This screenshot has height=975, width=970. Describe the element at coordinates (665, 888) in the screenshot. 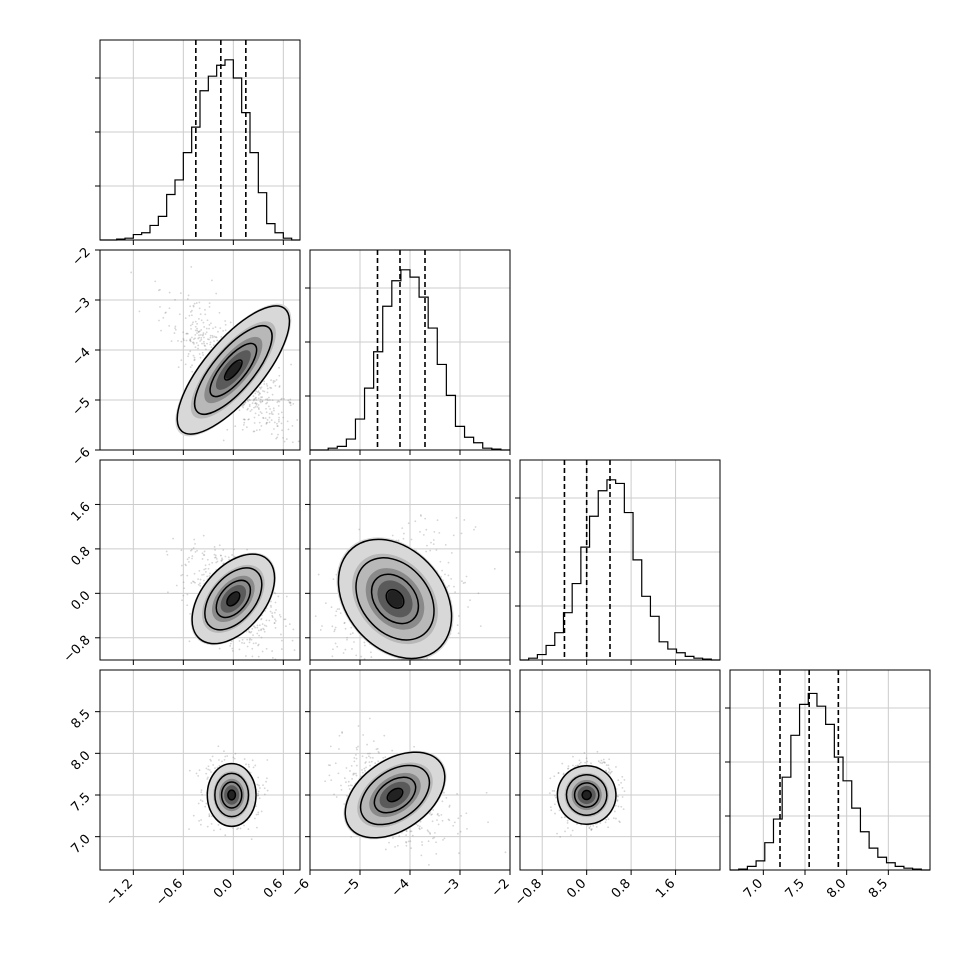

I see `x-tick-label: 1.6` at that location.